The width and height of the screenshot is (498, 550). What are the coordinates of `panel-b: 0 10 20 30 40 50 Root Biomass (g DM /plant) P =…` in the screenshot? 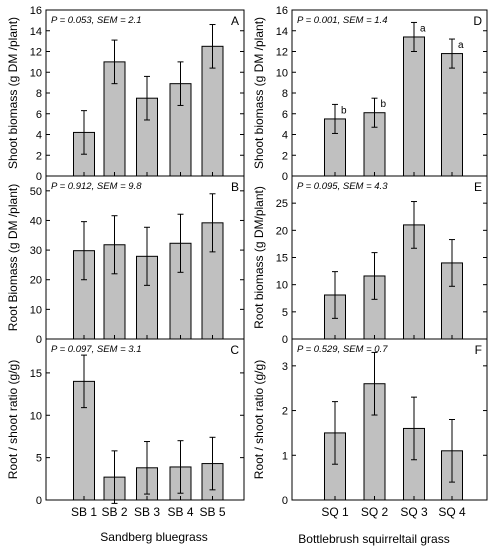 It's located at (125, 260).